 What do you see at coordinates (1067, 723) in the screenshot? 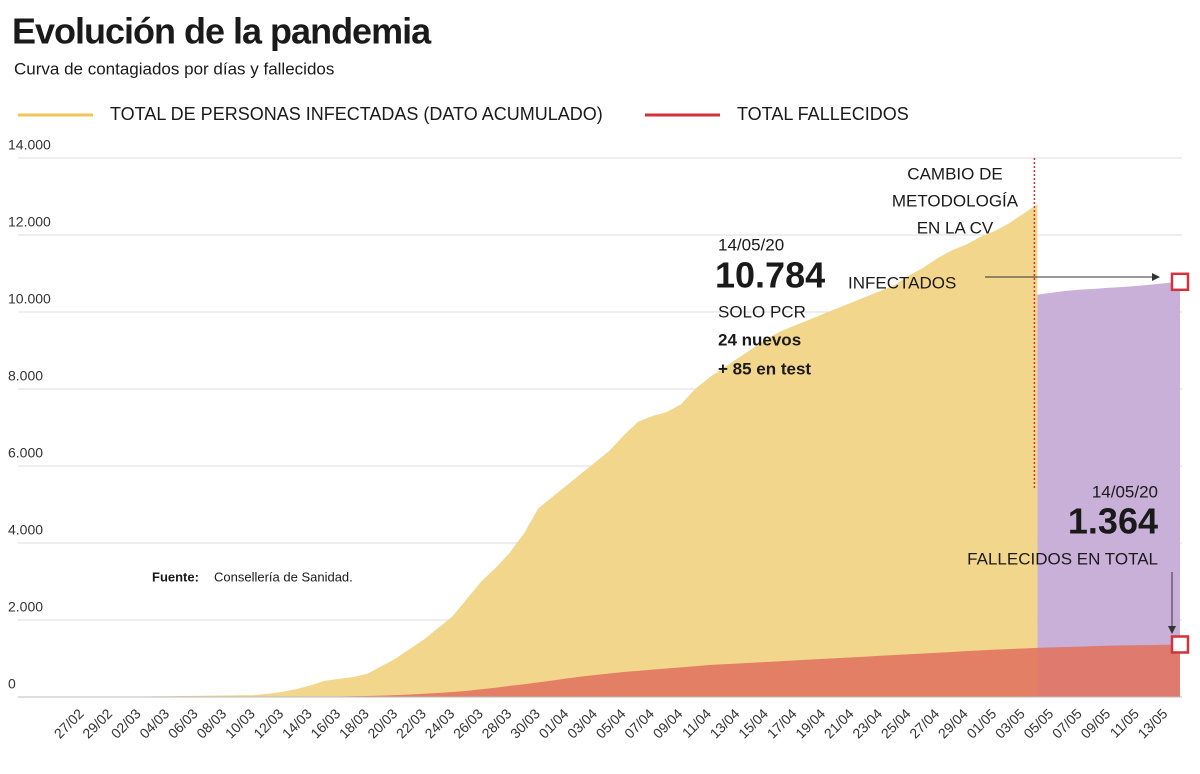
I see `x-tick-label: 07/05` at bounding box center [1067, 723].